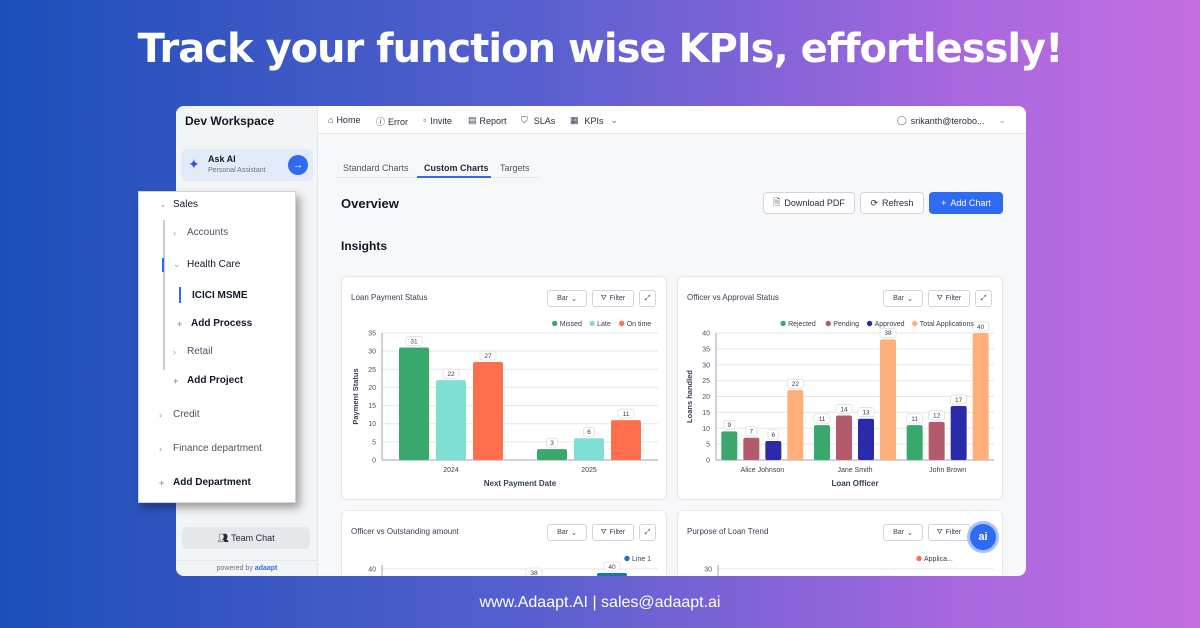  What do you see at coordinates (372, 352) in the screenshot?
I see `y-tick-label: 30` at bounding box center [372, 352].